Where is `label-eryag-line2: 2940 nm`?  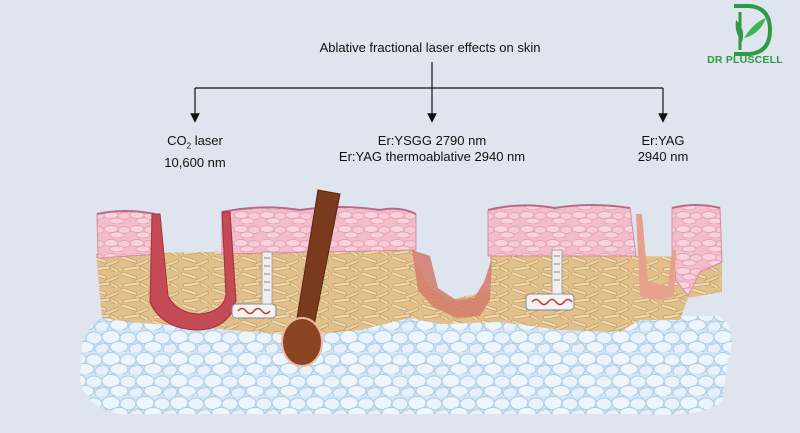 label-eryag-line2: 2940 nm is located at coordinates (663, 156).